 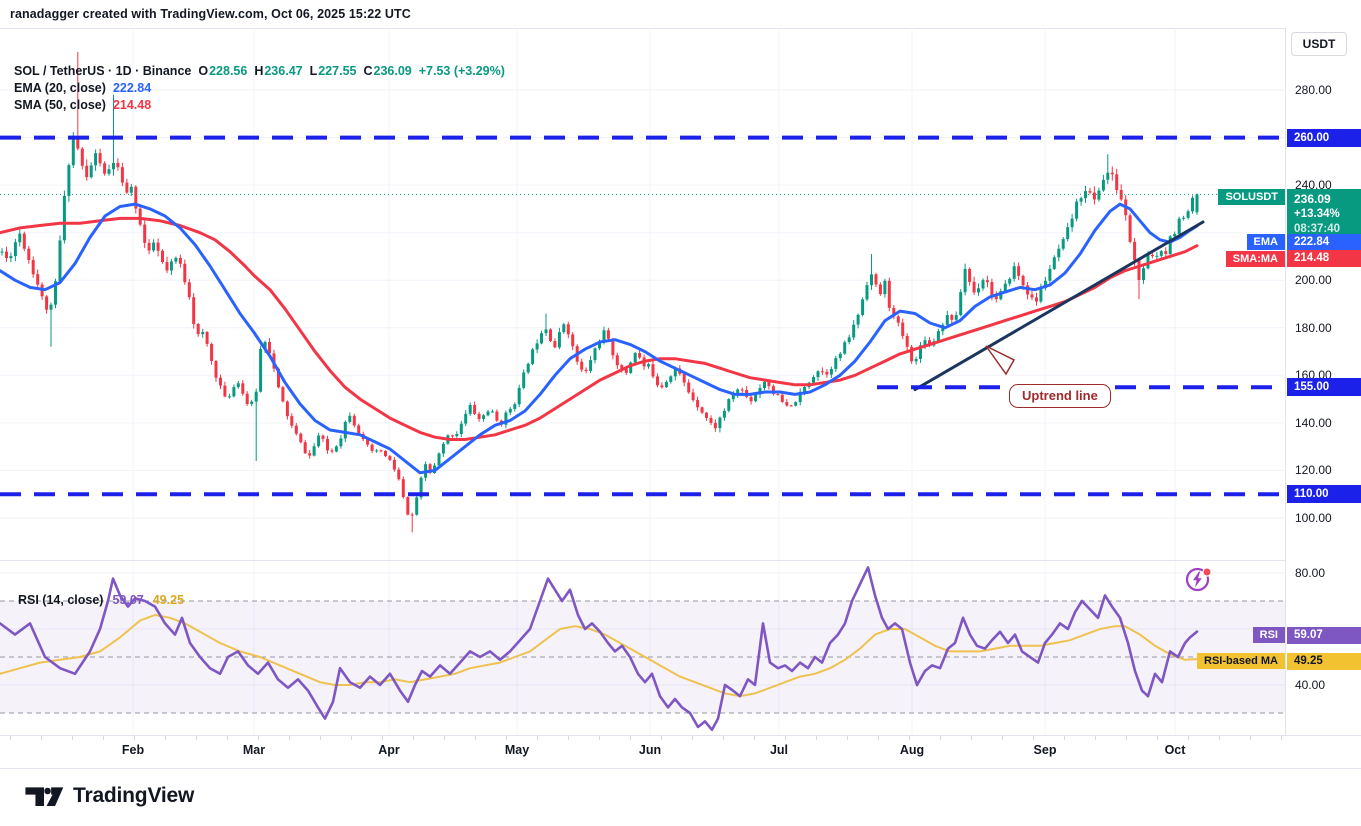 I want to click on ema-legend-value: 222.84, so click(x=132, y=87).